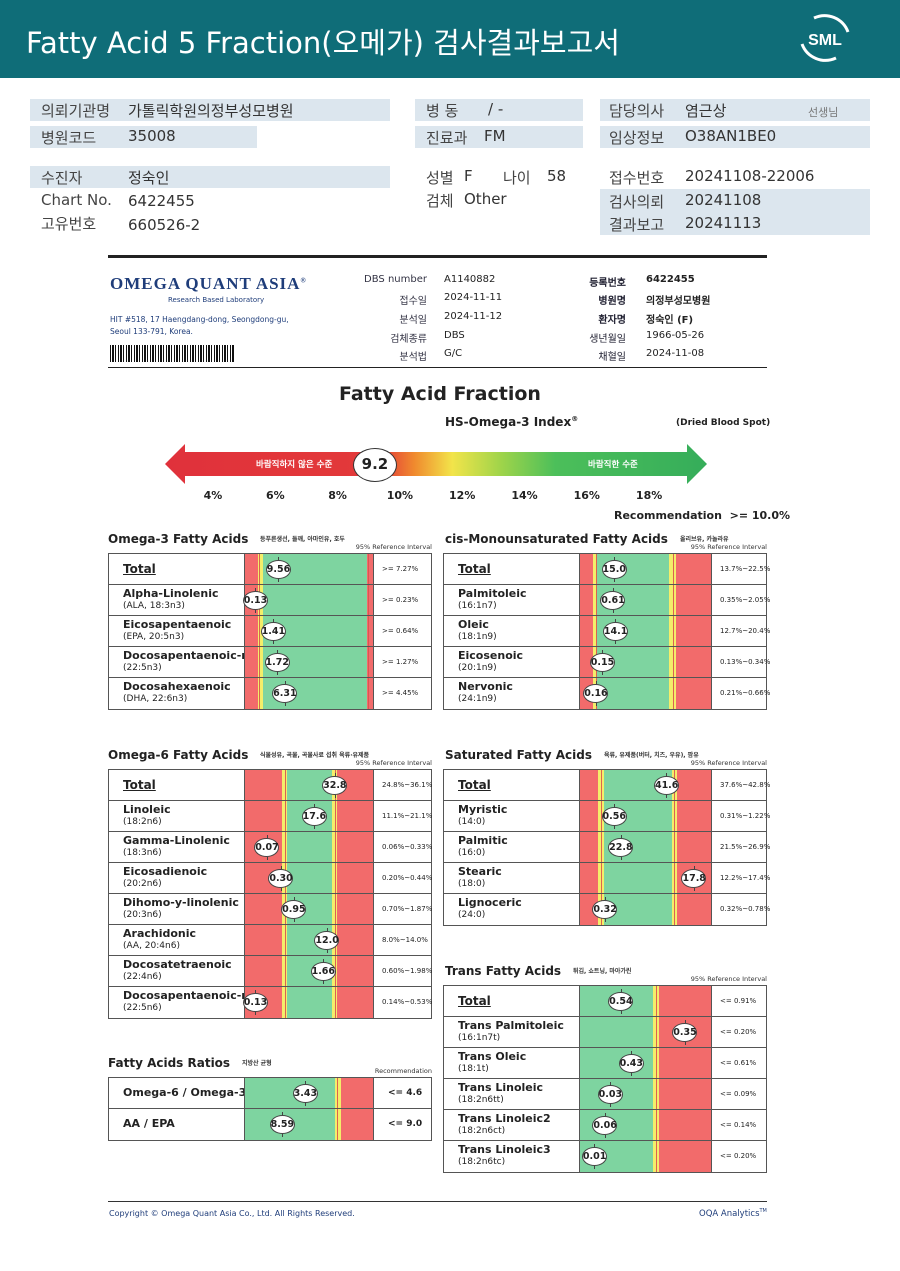  What do you see at coordinates (139, 569) in the screenshot?
I see `fatty-acid-name: Total` at bounding box center [139, 569].